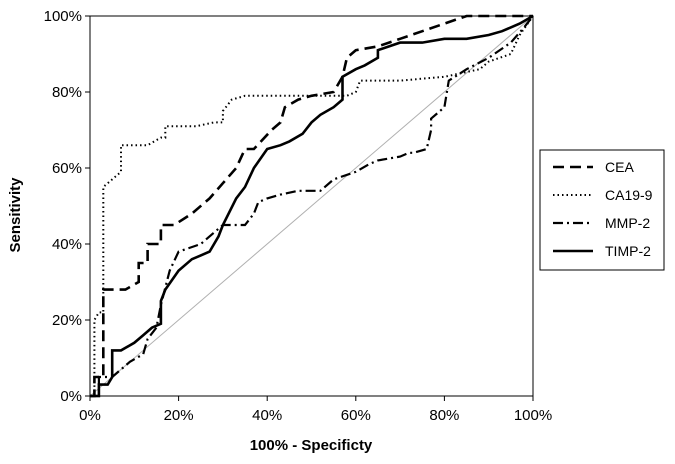 Image resolution: width=675 pixels, height=464 pixels. I want to click on legend-label: TIMP-2, so click(628, 251).